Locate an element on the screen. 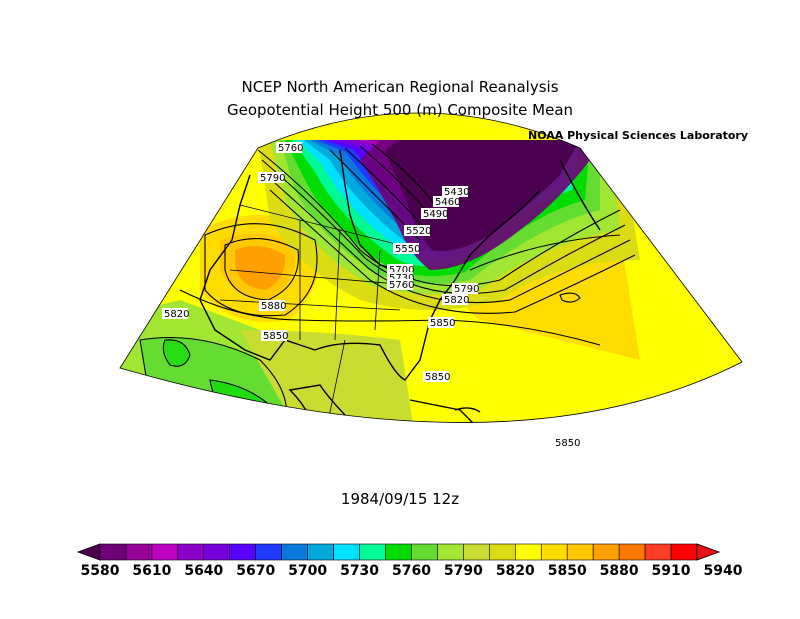 The width and height of the screenshot is (800, 619). colorbar-tick-label: 5940 is located at coordinates (722, 571).